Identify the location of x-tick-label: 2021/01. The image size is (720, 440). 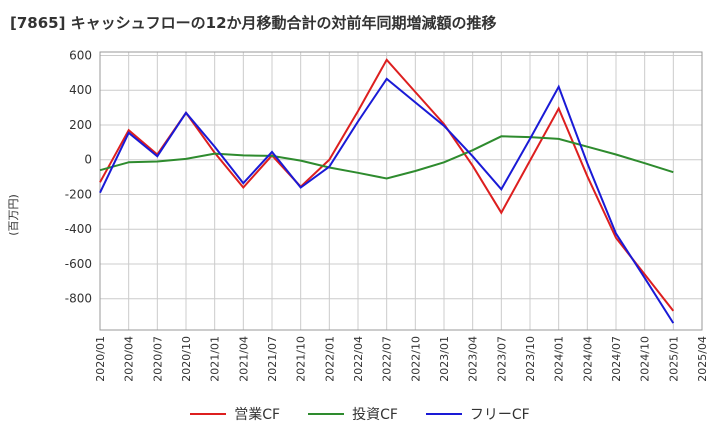
(215, 359).